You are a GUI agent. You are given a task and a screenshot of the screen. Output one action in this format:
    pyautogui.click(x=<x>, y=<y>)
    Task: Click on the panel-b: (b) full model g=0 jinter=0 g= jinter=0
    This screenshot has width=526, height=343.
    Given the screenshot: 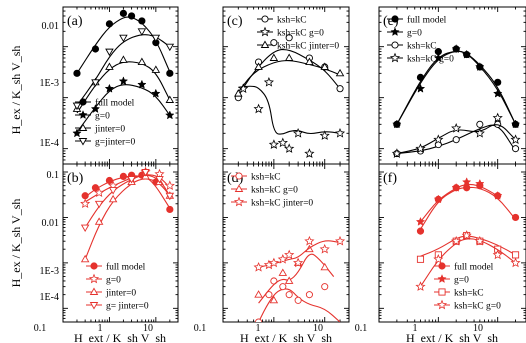 What is the action you would take?
    pyautogui.click(x=120, y=243)
    